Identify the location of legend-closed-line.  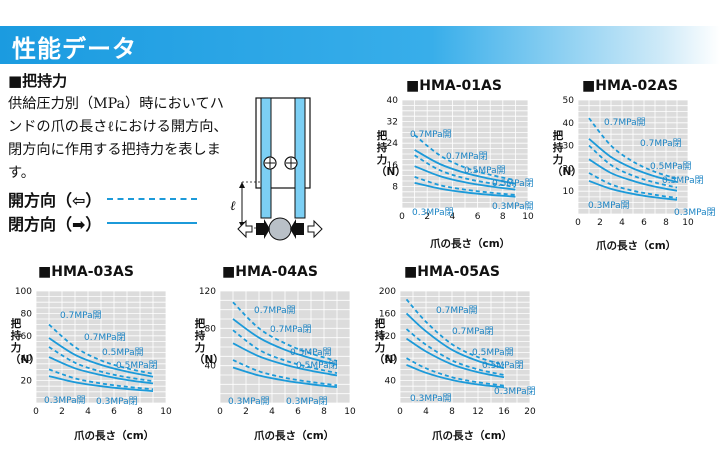
(152, 223).